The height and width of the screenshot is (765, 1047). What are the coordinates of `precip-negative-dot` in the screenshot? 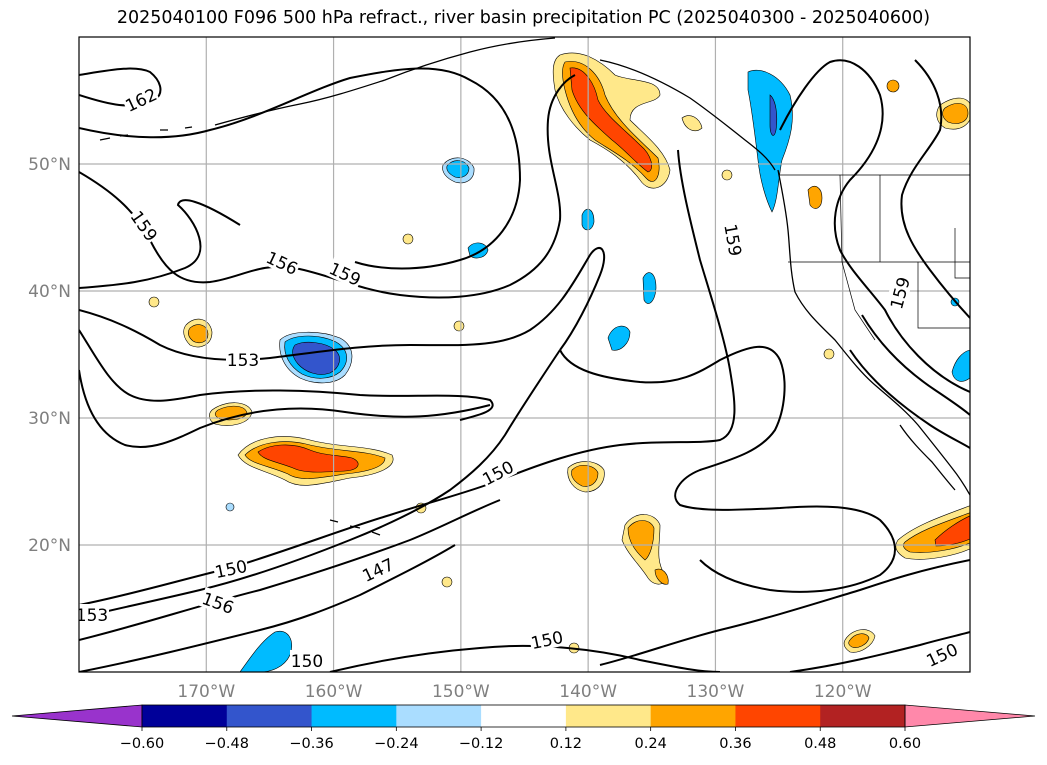 It's located at (230, 507).